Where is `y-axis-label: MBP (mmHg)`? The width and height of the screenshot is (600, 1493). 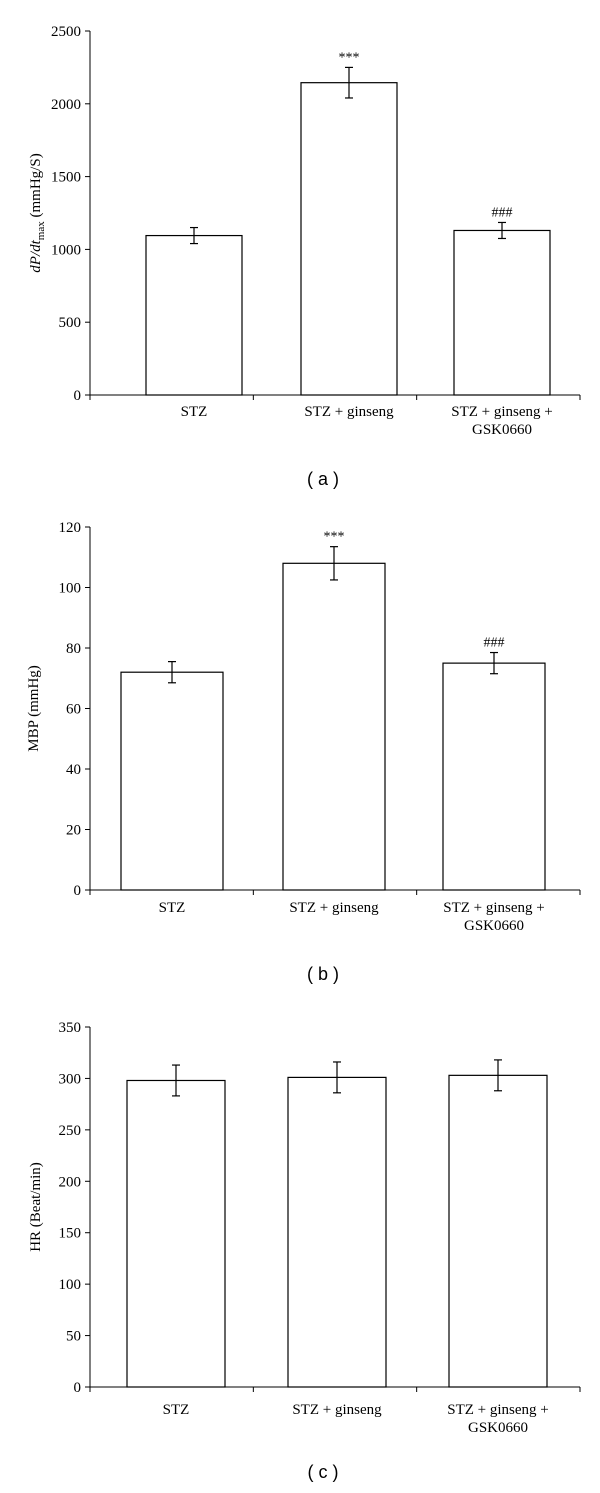 y-axis-label: MBP (mmHg) is located at coordinates (34, 708).